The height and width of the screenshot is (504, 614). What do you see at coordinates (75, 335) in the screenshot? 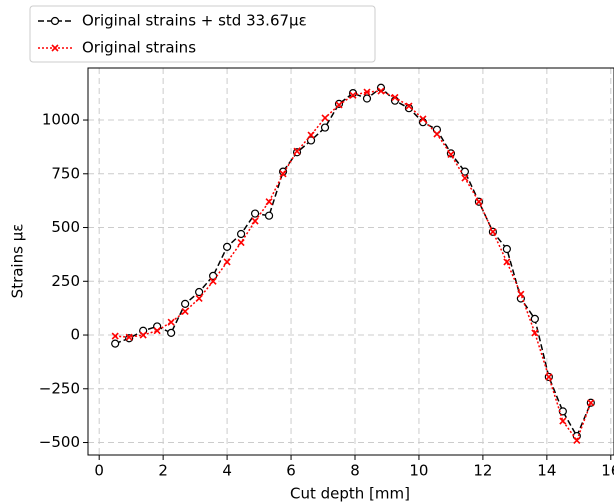
I see `y-tick-label: 0` at bounding box center [75, 335].